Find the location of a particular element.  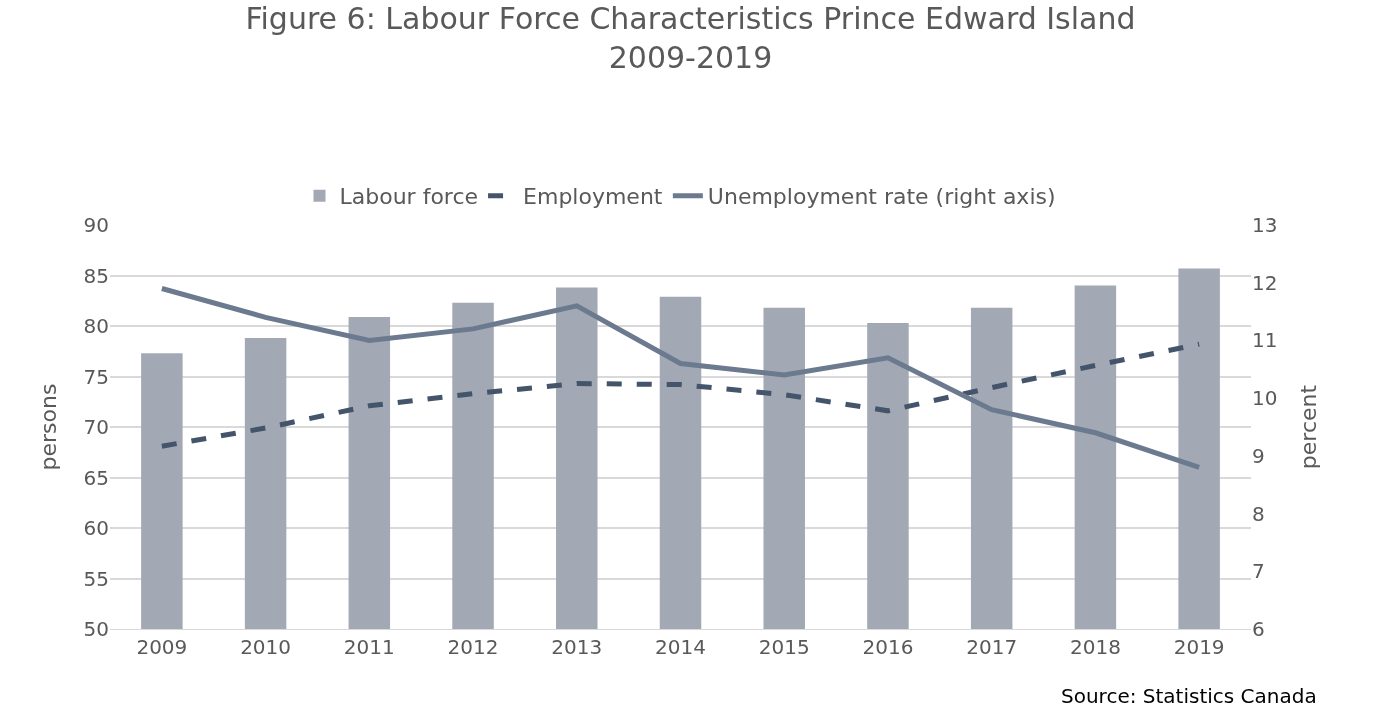

y2-tick-label: 11 is located at coordinates (1265, 340).